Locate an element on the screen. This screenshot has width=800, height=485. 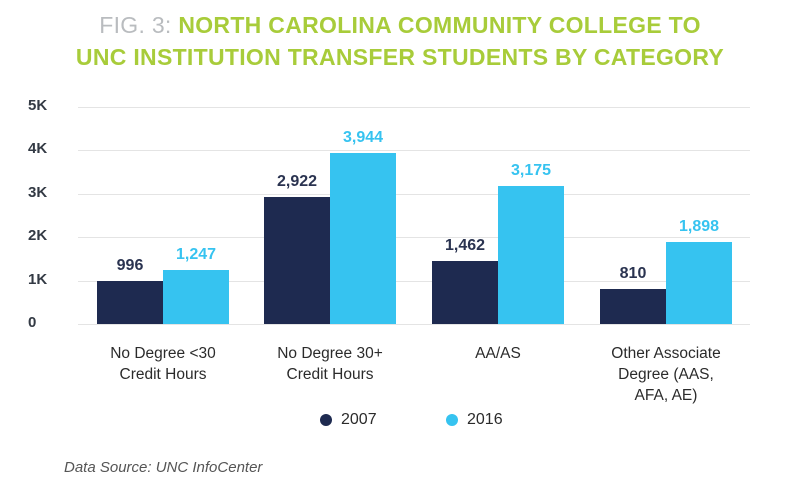
value-label-2007: 996 is located at coordinates (130, 265).